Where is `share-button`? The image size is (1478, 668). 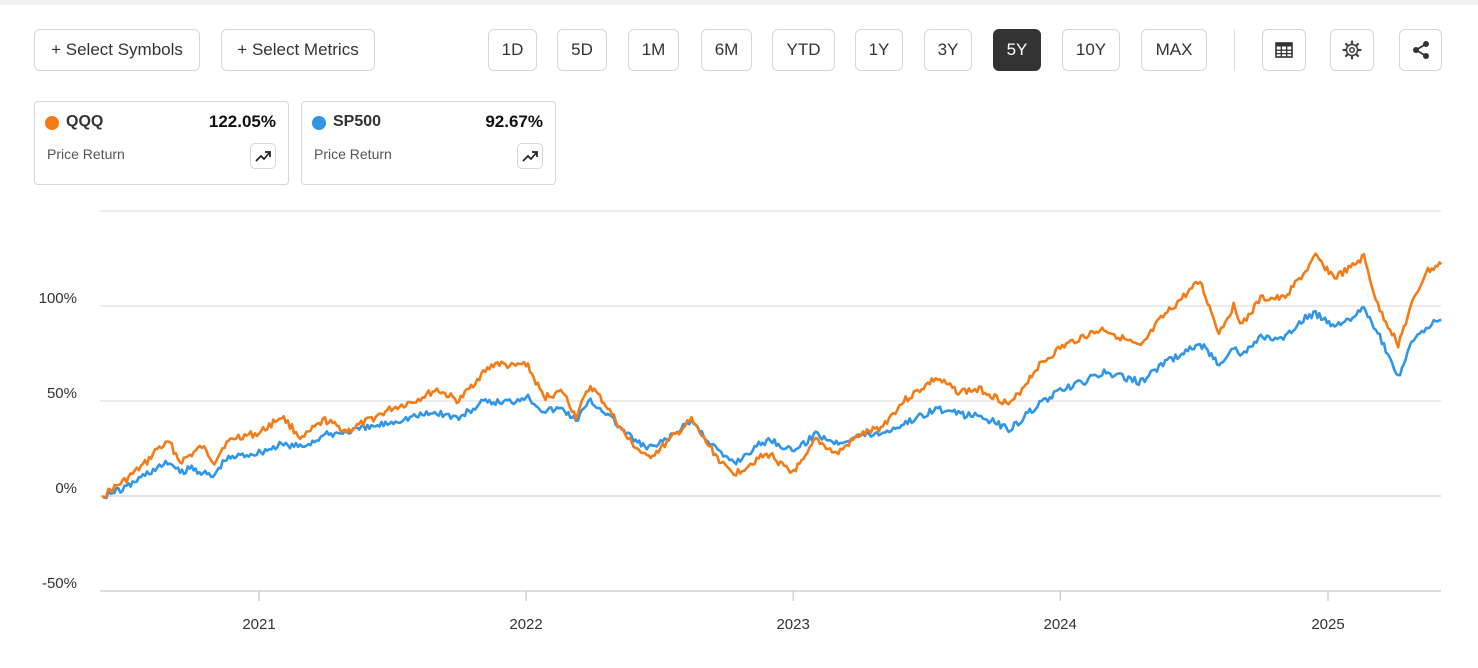 share-button is located at coordinates (1420, 50).